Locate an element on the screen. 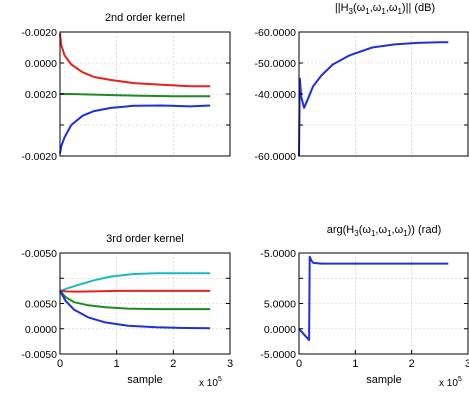  y-ticks: -0.0050 0.0000 0.0050 -0.0050 is located at coordinates (125, 304).